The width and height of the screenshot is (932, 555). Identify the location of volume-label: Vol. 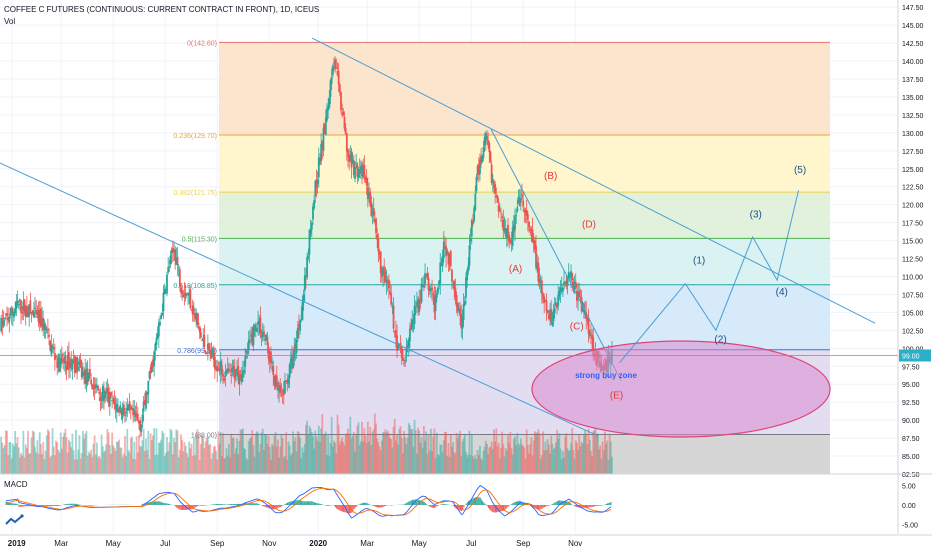
(10, 21).